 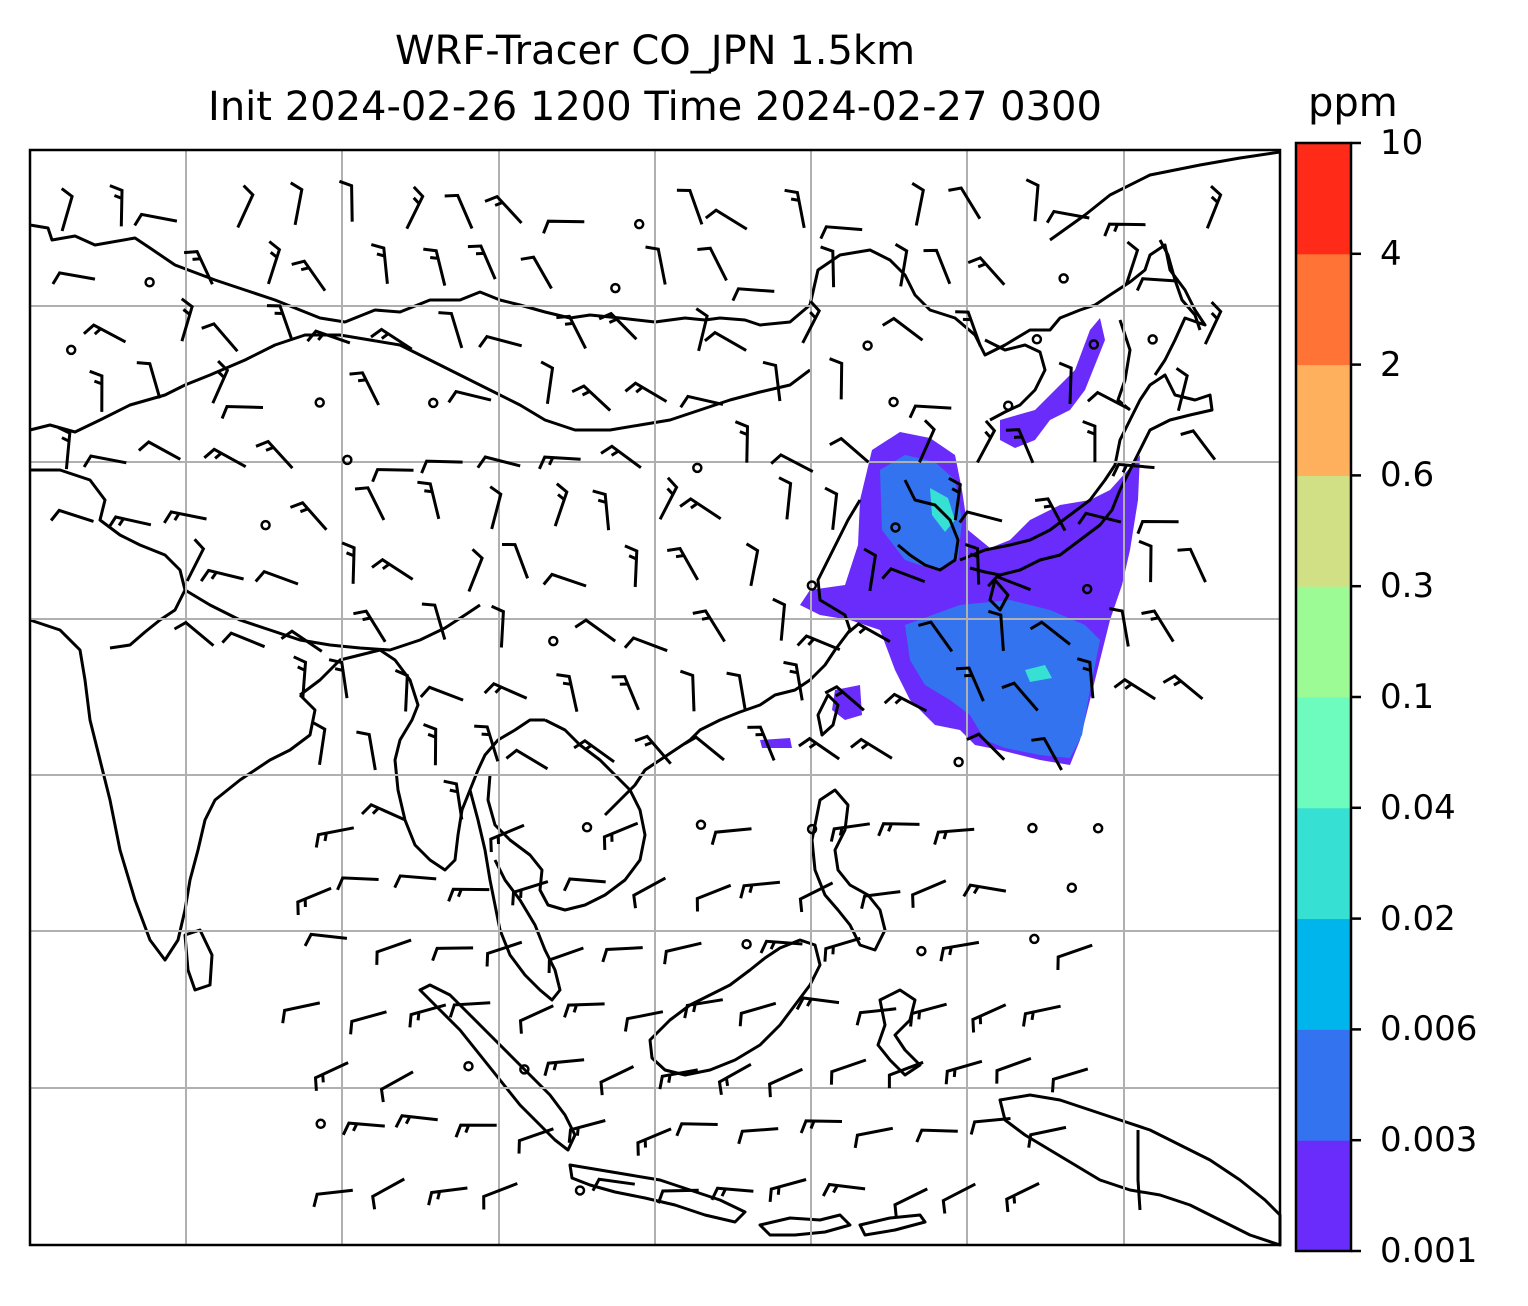 I want to click on coastline-indochina, so click(x=566, y=815).